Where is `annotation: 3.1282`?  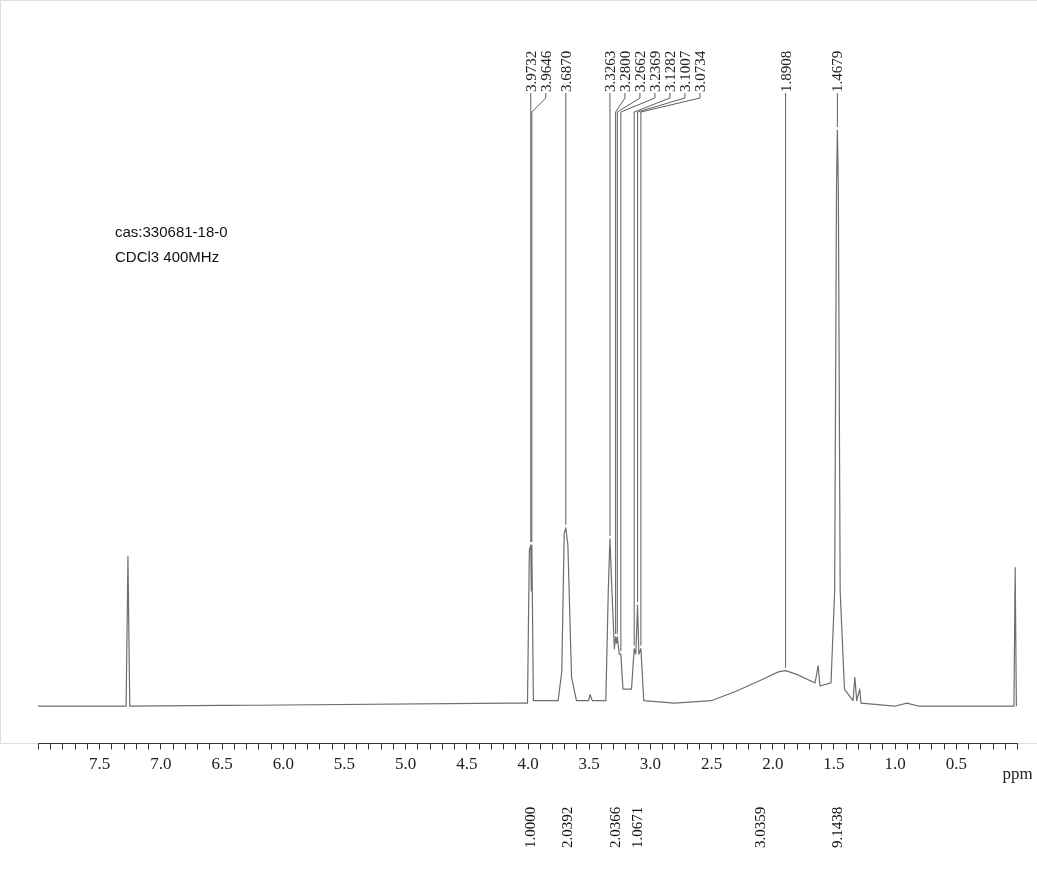
annotation: 3.1282 is located at coordinates (669, 71).